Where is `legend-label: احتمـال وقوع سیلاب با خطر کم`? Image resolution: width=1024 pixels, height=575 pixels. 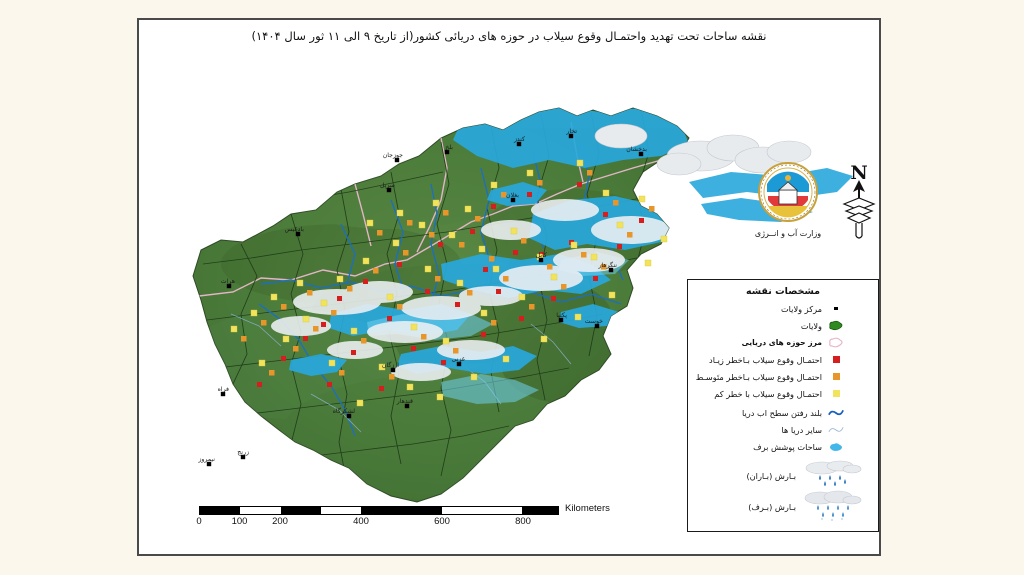
legend-label: احتمـال وقوع سیلاب با خطر کم is located at coordinates (768, 393).